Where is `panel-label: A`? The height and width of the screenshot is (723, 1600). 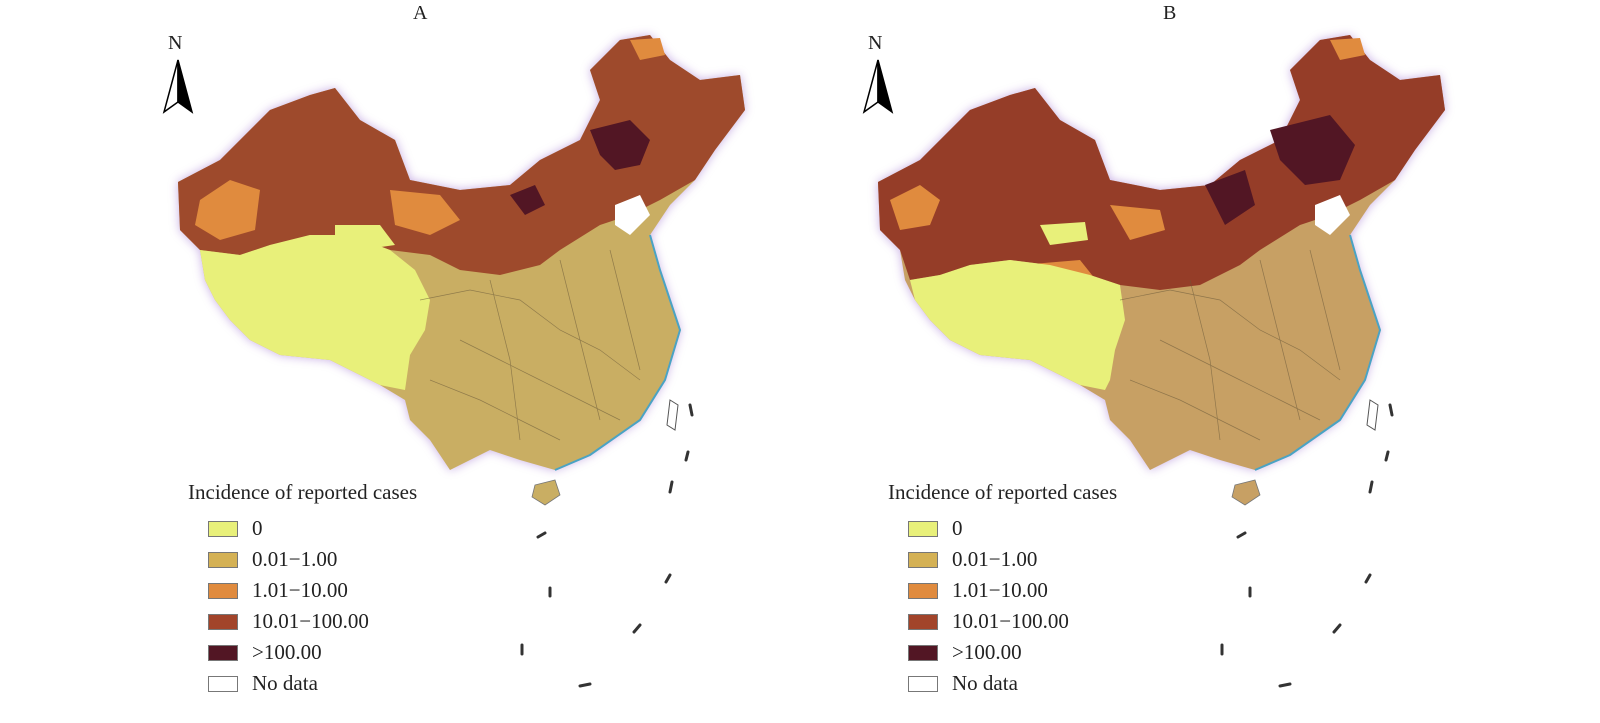
panel-label: A is located at coordinates (420, 13).